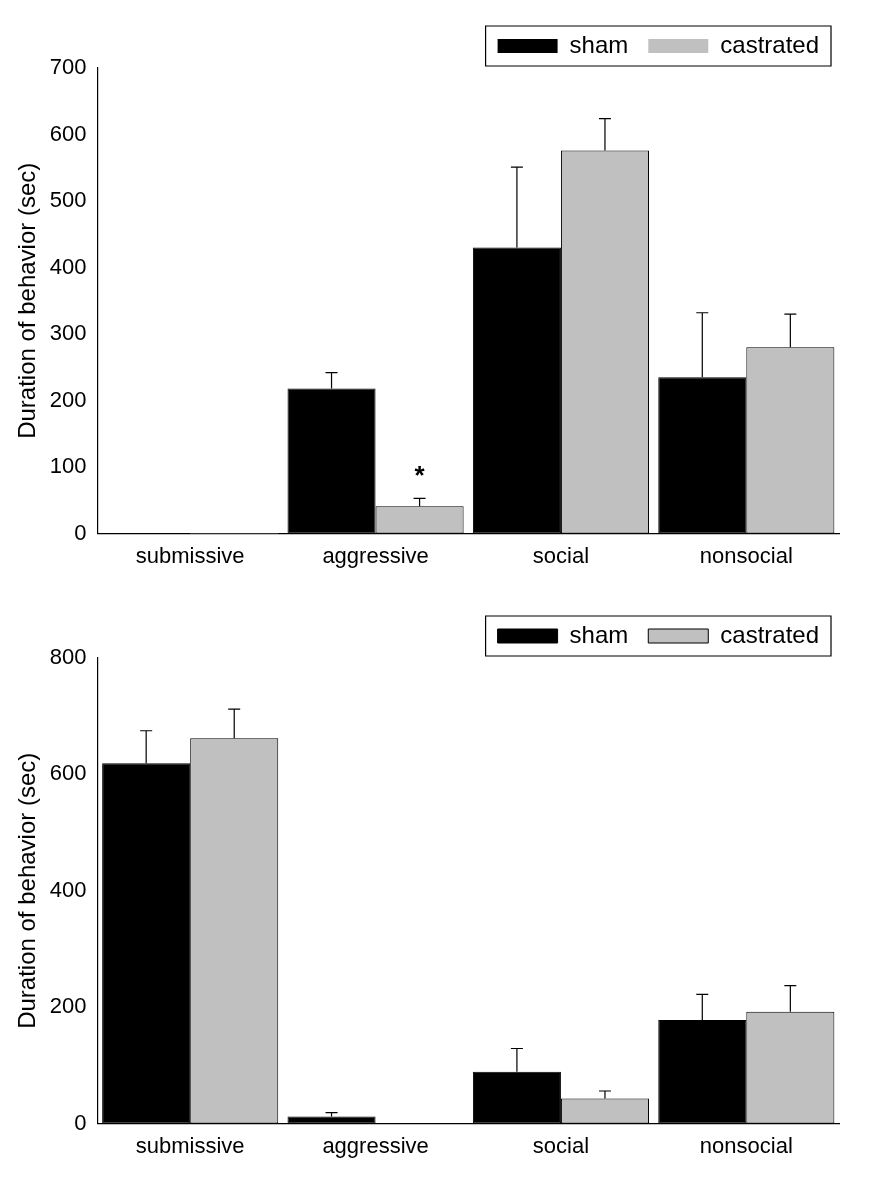 The width and height of the screenshot is (869, 1180). What do you see at coordinates (68, 333) in the screenshot?
I see `y-tick-label: 300` at bounding box center [68, 333].